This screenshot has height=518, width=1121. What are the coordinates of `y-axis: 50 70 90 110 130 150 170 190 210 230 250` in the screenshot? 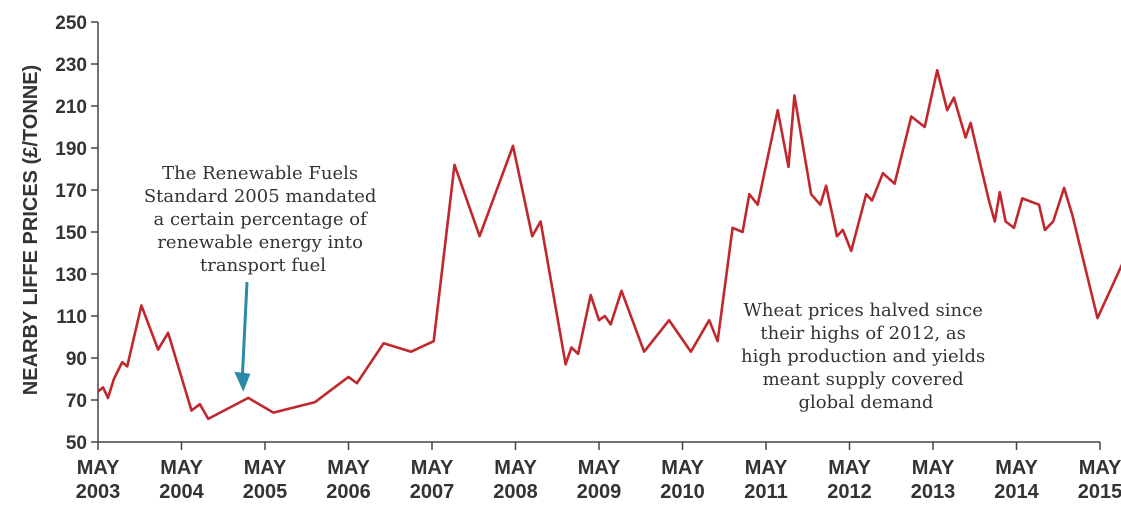 It's located at (76, 233).